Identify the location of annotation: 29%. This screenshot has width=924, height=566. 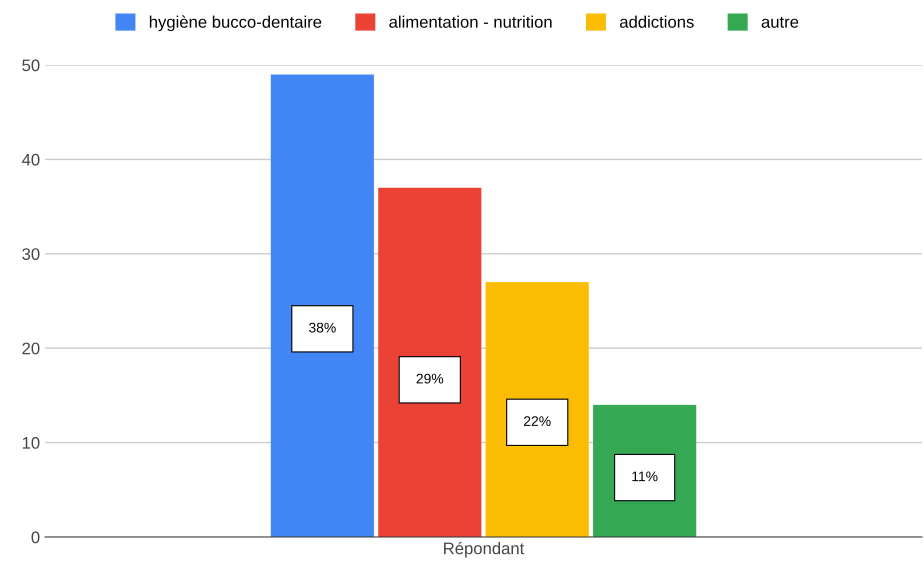
(430, 379).